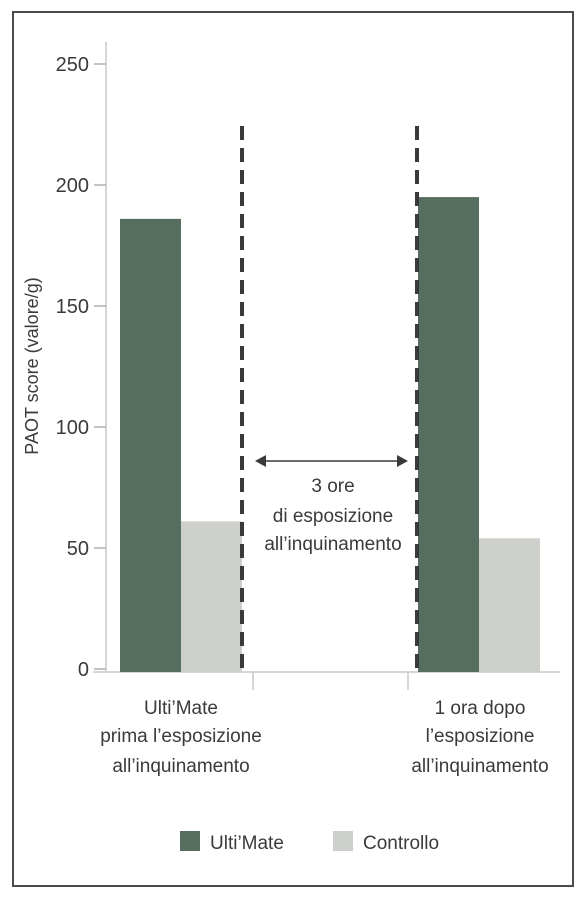  What do you see at coordinates (480, 736) in the screenshot?
I see `category-label: l’esposizione` at bounding box center [480, 736].